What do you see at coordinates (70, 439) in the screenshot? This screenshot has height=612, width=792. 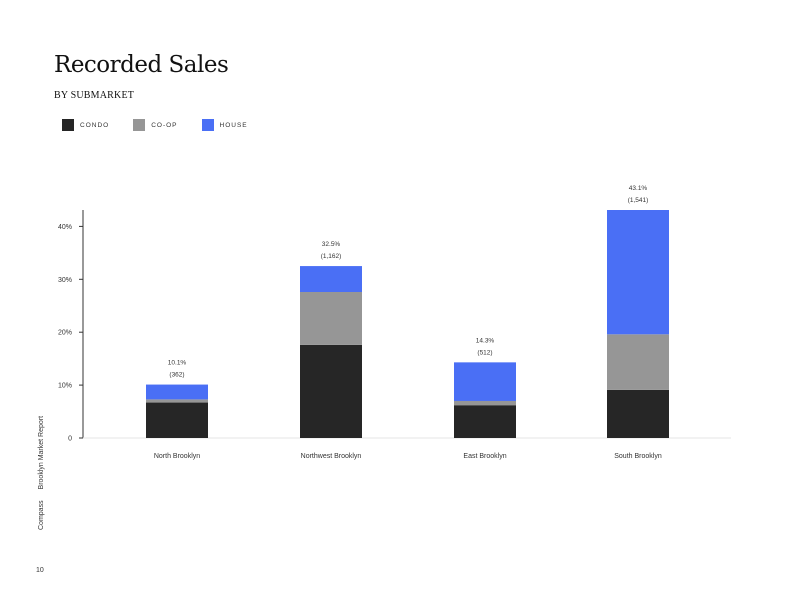 I see `y-tick-label: 0` at bounding box center [70, 439].